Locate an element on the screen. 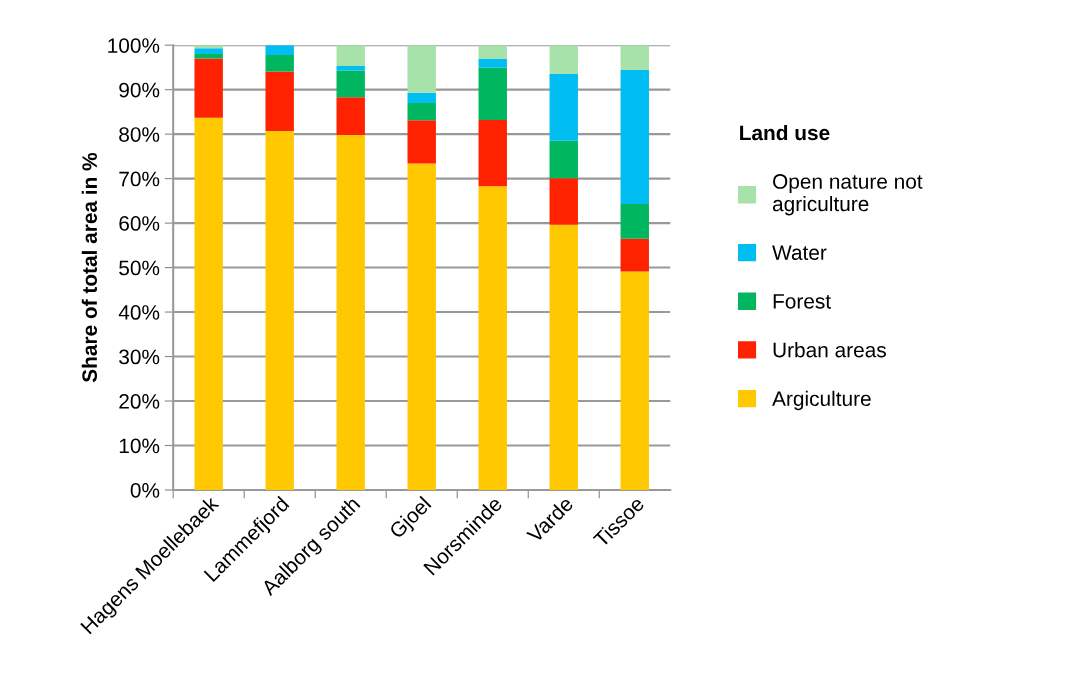 The width and height of the screenshot is (1069, 695). y-tick-label: 30% is located at coordinates (139, 357).